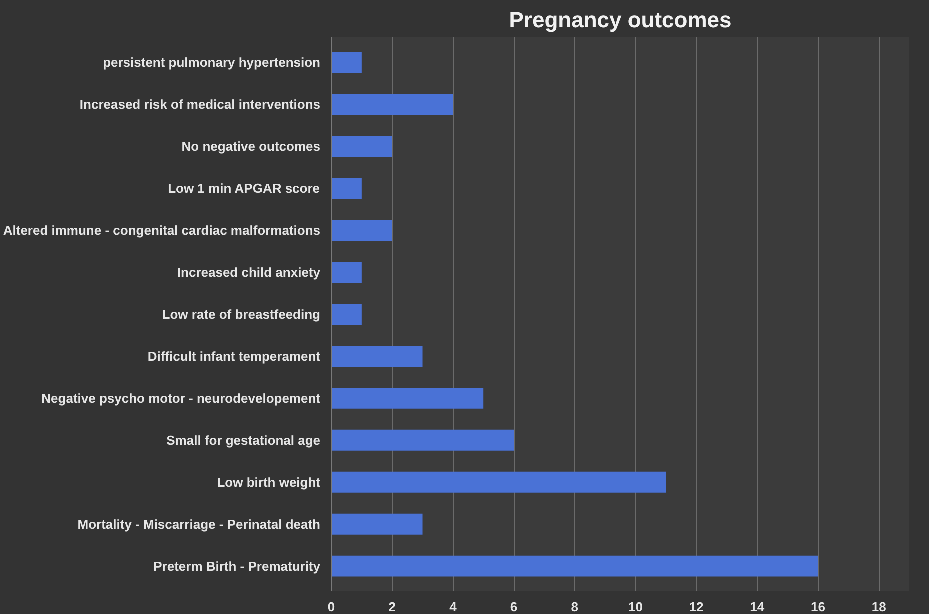 The width and height of the screenshot is (929, 614). What do you see at coordinates (251, 146) in the screenshot?
I see `y-tick-label: No negative outcomes` at bounding box center [251, 146].